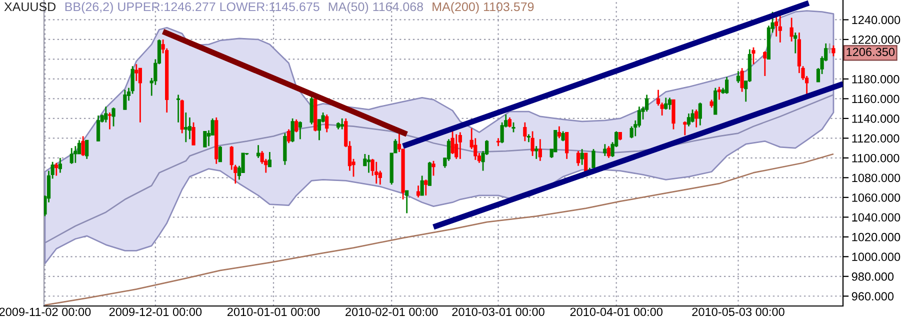 The height and width of the screenshot is (320, 901). What do you see at coordinates (155, 312) in the screenshot?
I see `x-tick-label: 2009-12-01 00:00` at bounding box center [155, 312].